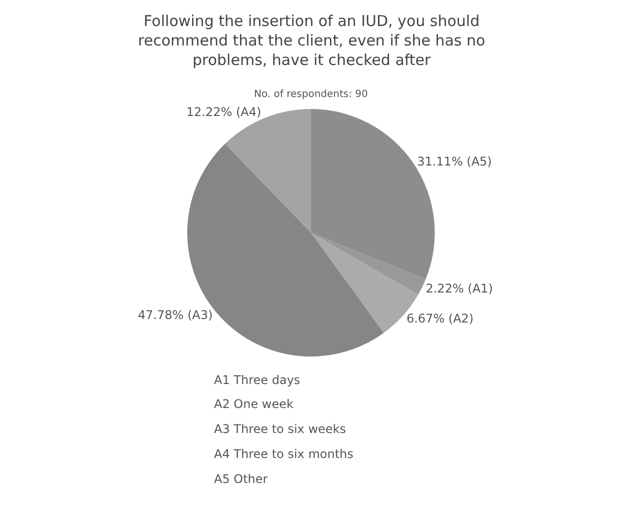  Describe the element at coordinates (257, 380) in the screenshot. I see `text: A1 Three days` at that location.